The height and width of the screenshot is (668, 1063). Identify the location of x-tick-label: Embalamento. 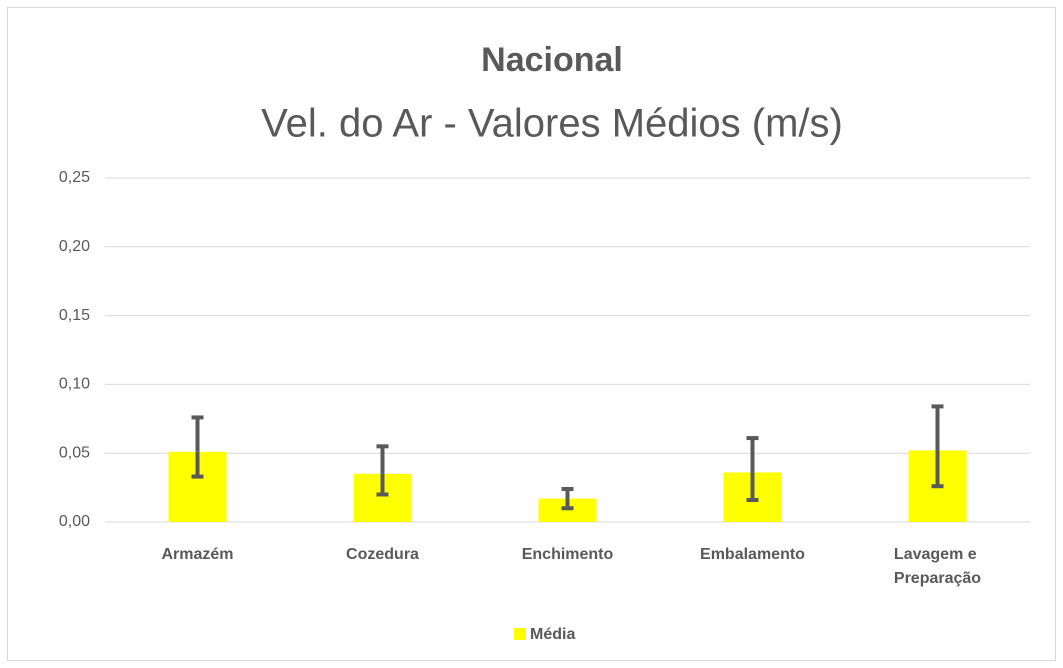
(752, 554).